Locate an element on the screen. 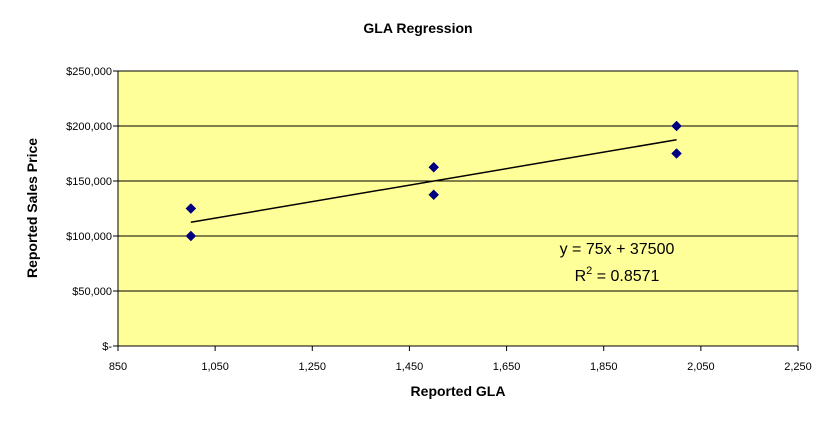  x-tick-label: 1,450 is located at coordinates (410, 367).